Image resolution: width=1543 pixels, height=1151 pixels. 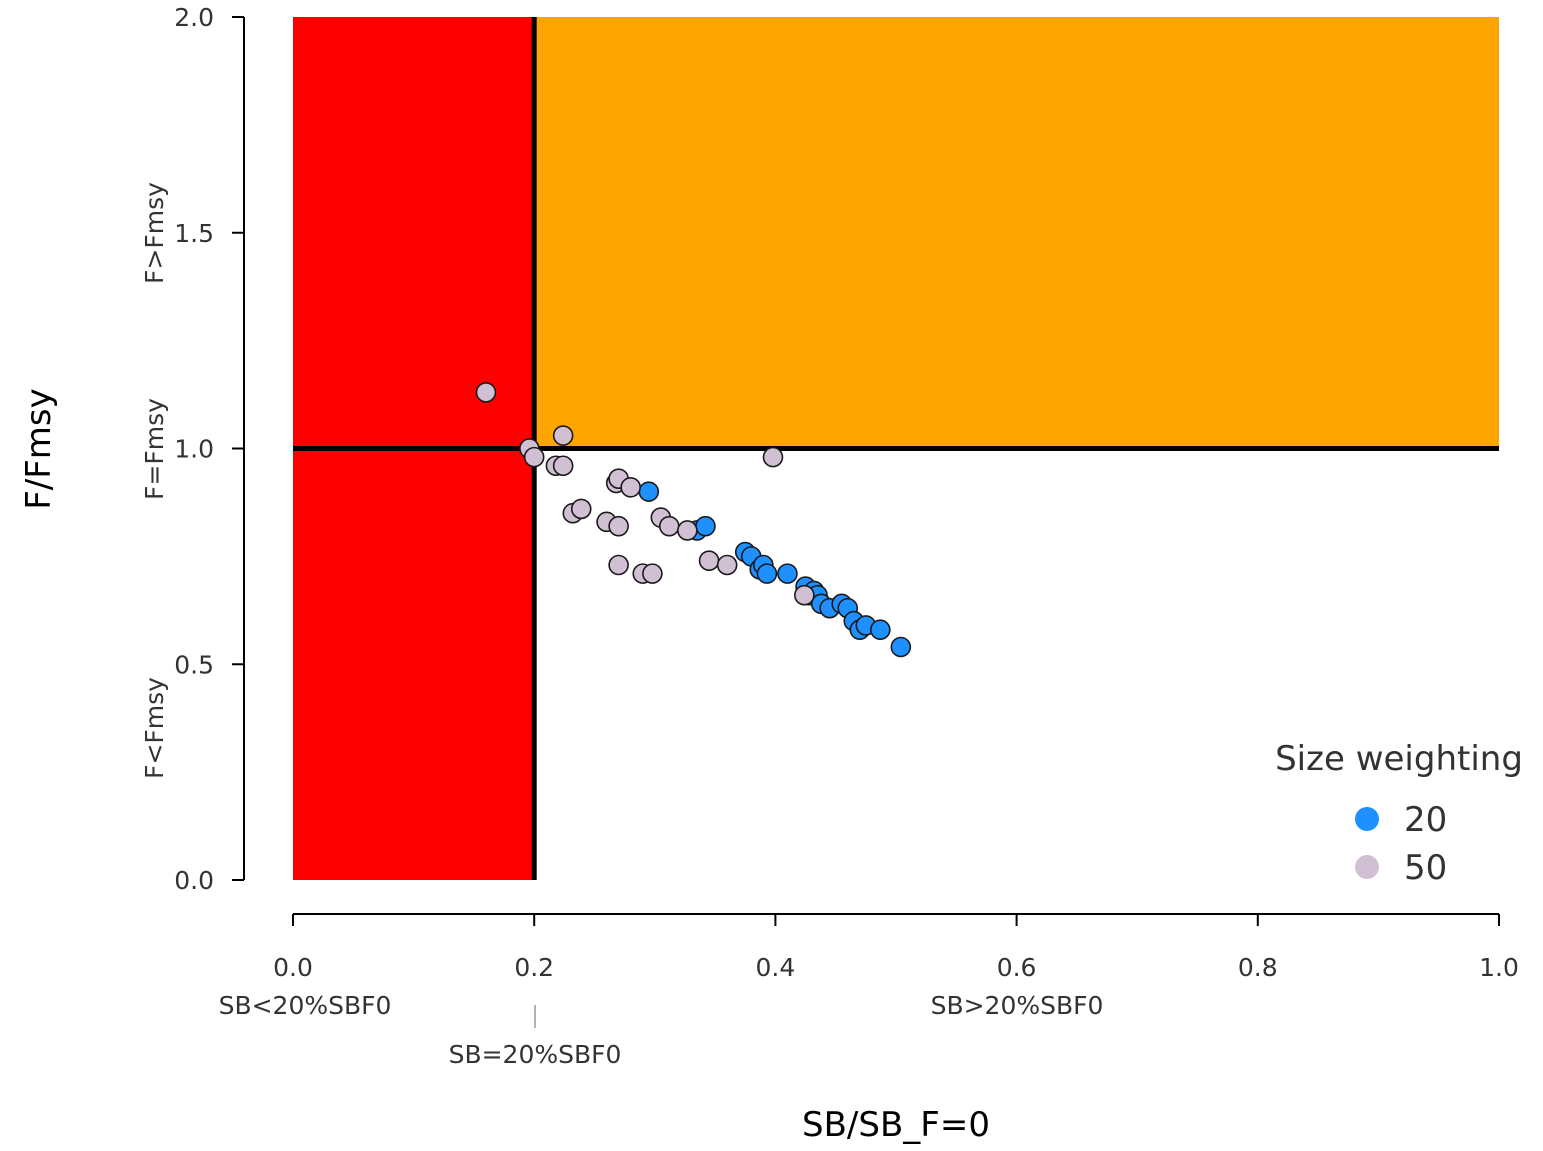 What do you see at coordinates (896, 1125) in the screenshot?
I see `x-axis-title: SB/SB_F=0` at bounding box center [896, 1125].